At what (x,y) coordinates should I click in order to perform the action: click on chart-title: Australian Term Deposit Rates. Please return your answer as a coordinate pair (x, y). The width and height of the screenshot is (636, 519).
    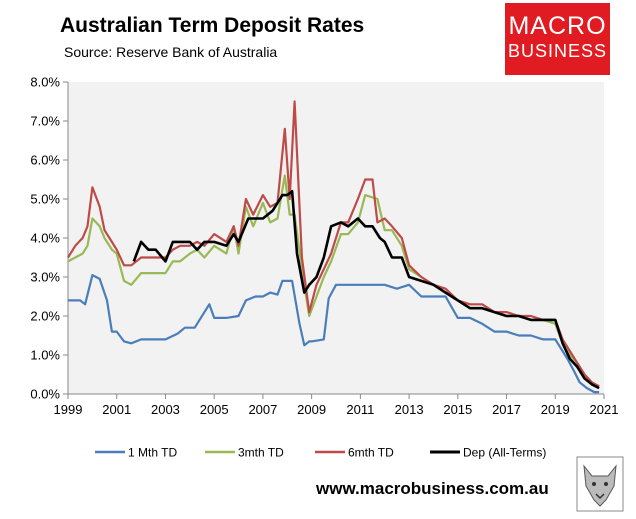
    Looking at the image, I should click on (212, 25).